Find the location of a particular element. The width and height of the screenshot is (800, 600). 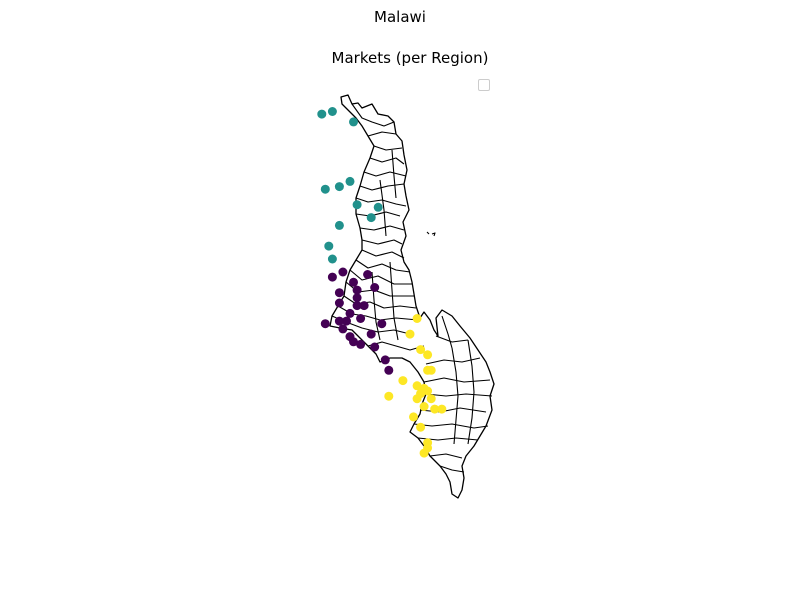

empty-legend is located at coordinates (484, 85).